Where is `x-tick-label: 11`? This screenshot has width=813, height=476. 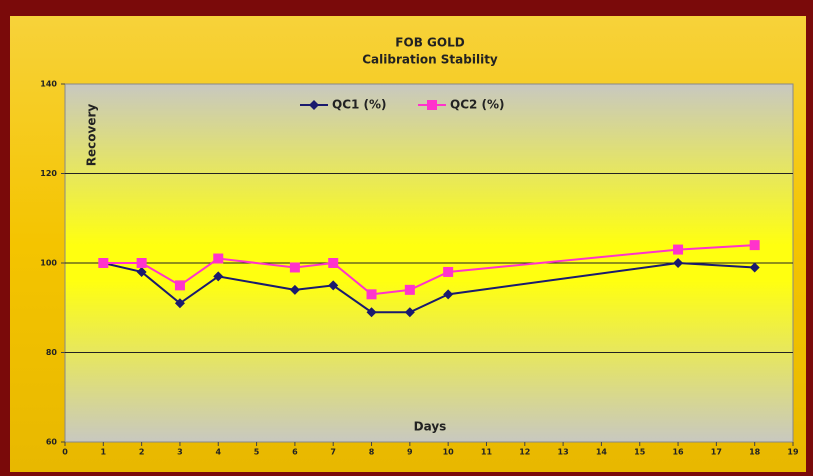
x-tick-label: 11 is located at coordinates (487, 452).